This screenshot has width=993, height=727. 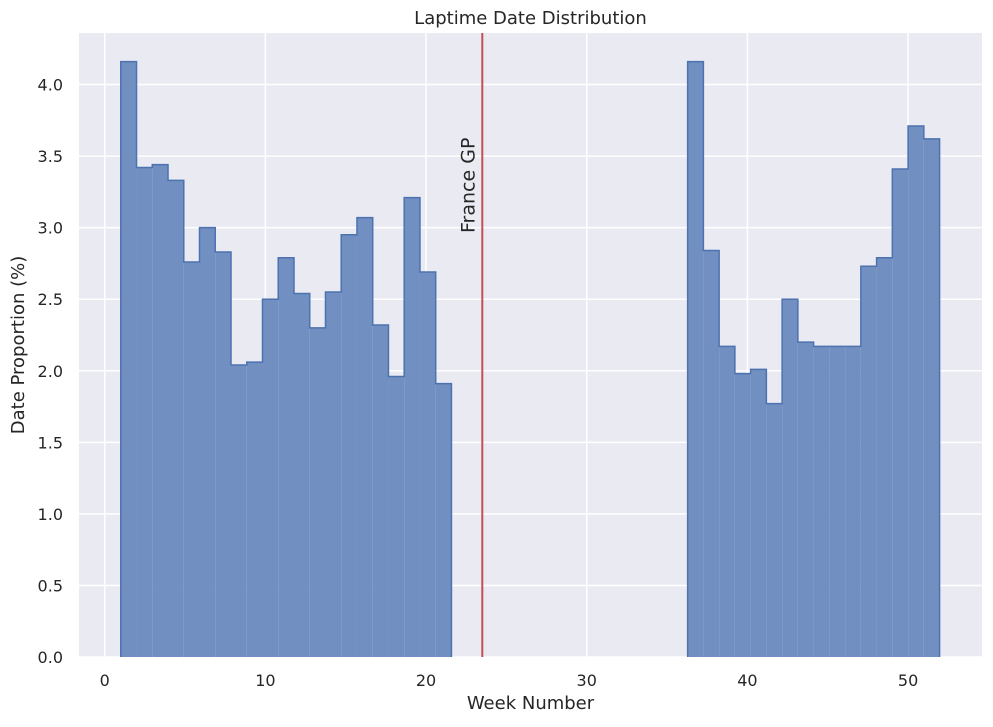 What do you see at coordinates (530, 18) in the screenshot?
I see `chart-title: Laptime Date Distribution` at bounding box center [530, 18].